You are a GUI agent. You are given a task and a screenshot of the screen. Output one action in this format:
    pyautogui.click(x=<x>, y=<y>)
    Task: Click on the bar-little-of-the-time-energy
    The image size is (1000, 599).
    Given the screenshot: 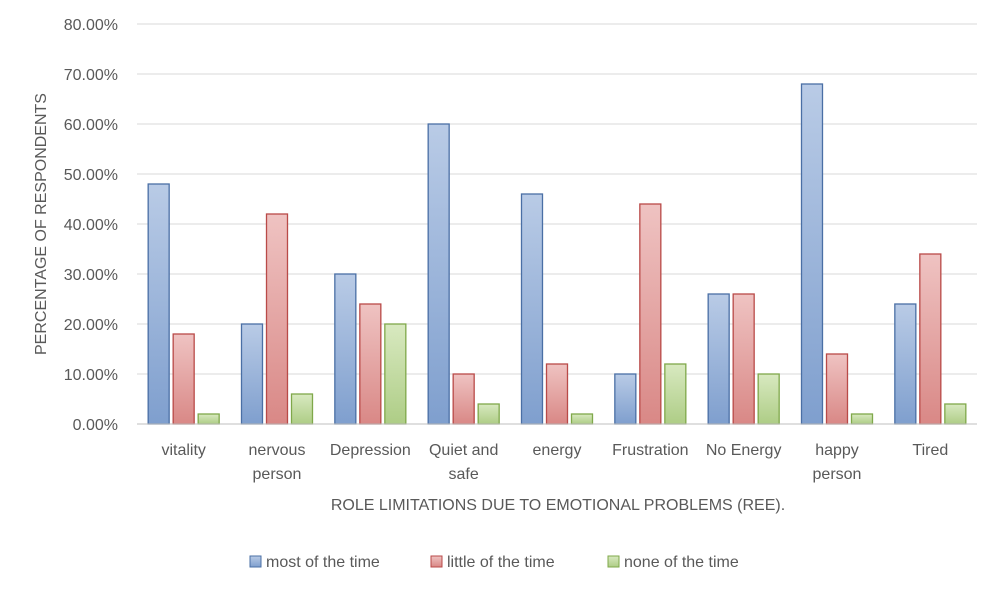 What is the action you would take?
    pyautogui.click(x=557, y=394)
    